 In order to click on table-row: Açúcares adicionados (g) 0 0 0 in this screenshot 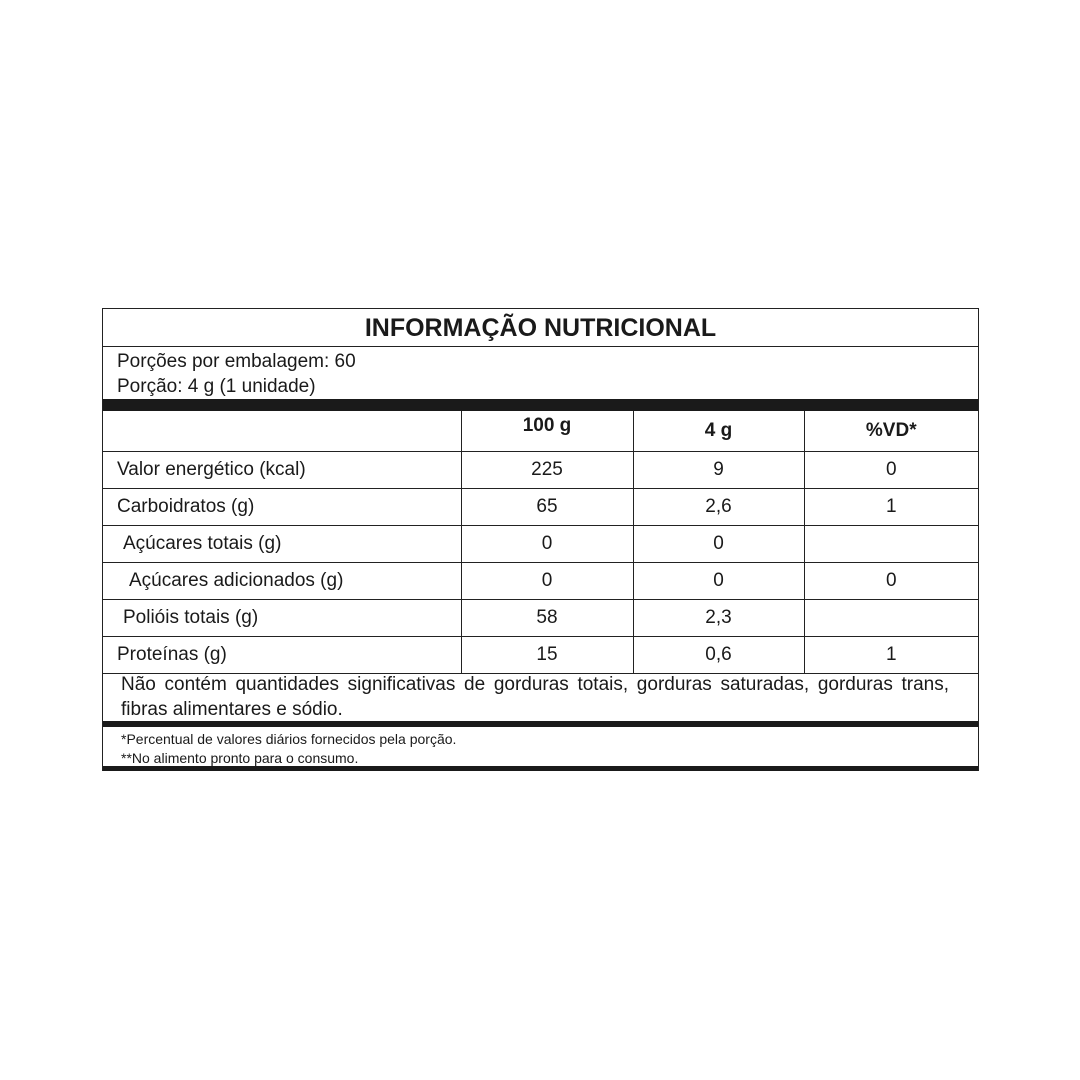, I will do `click(540, 581)`.